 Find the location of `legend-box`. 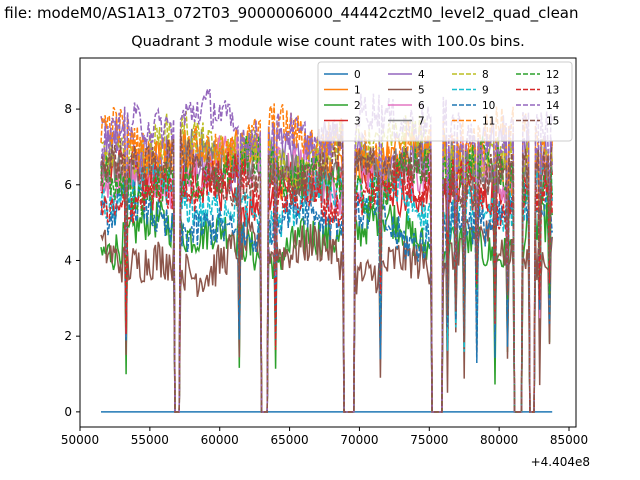

legend-box is located at coordinates (445, 101).